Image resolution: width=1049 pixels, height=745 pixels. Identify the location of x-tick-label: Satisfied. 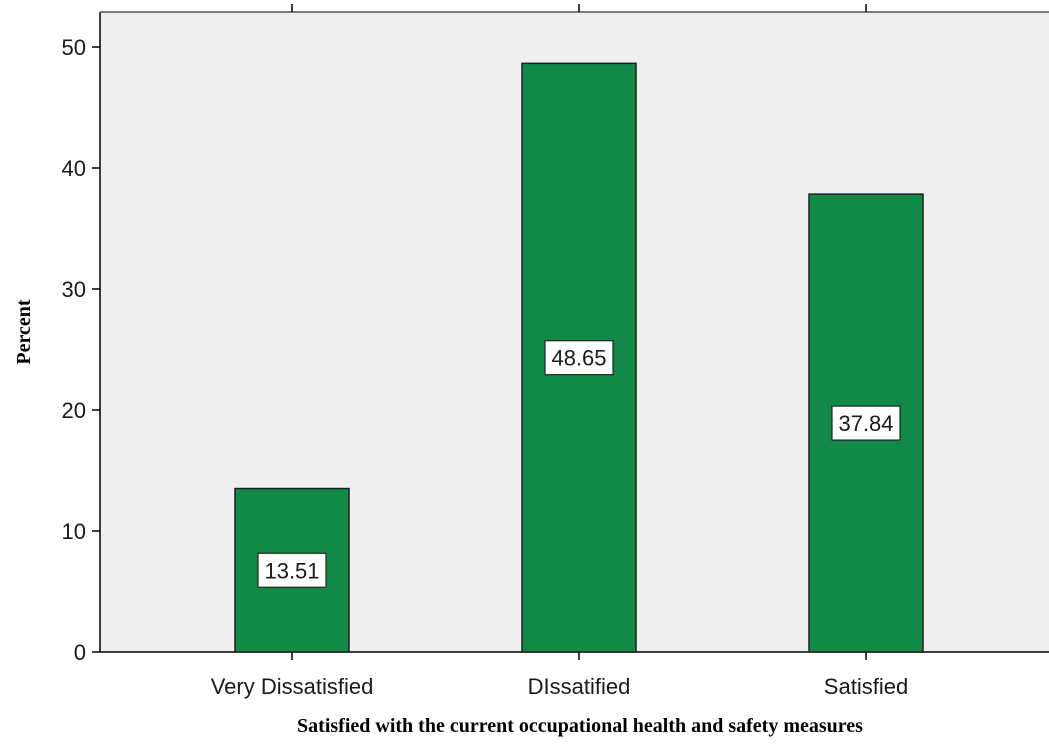
(866, 686).